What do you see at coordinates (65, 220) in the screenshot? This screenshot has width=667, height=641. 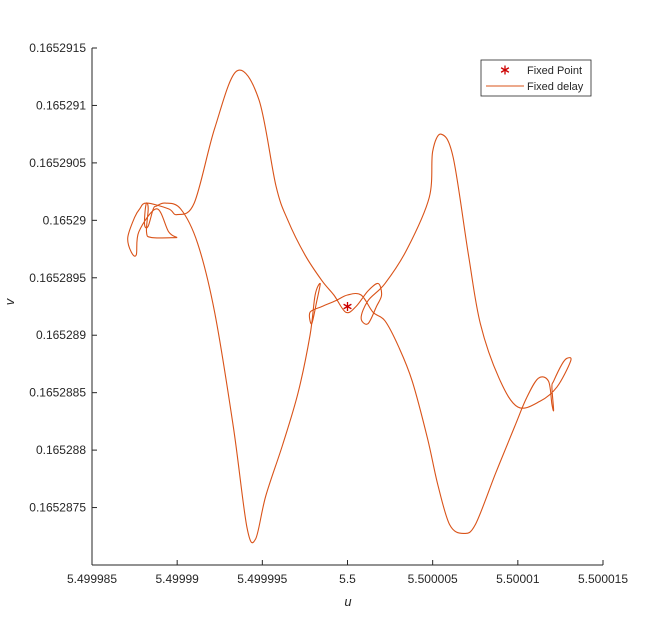 I see `y-tick-label: 0.16529` at bounding box center [65, 220].